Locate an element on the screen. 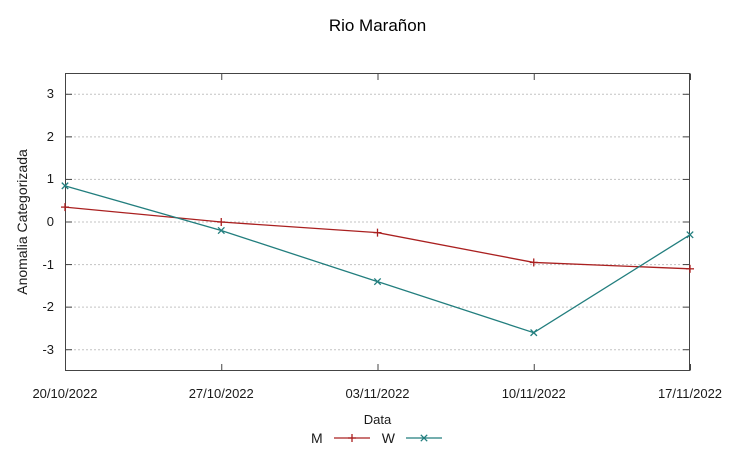 Image resolution: width=753 pixels, height=459 pixels. legend: M W is located at coordinates (377, 438).